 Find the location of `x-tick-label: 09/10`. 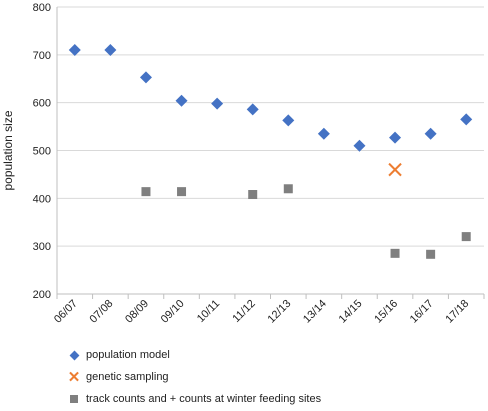

x-tick-label: 09/10 is located at coordinates (173, 312).